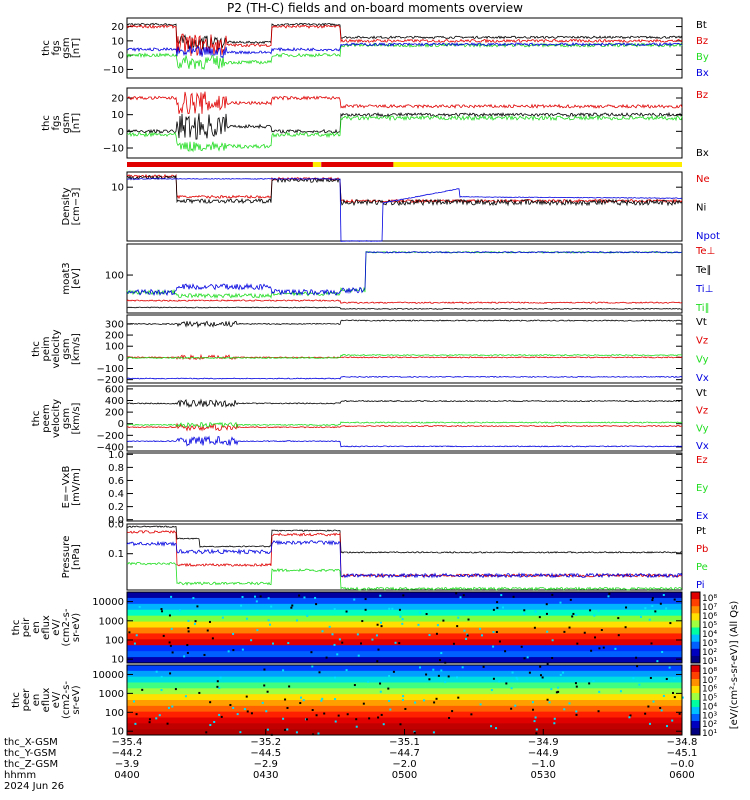 The image size is (750, 800). I want to click on x-row-value: −44.9, so click(543, 753).